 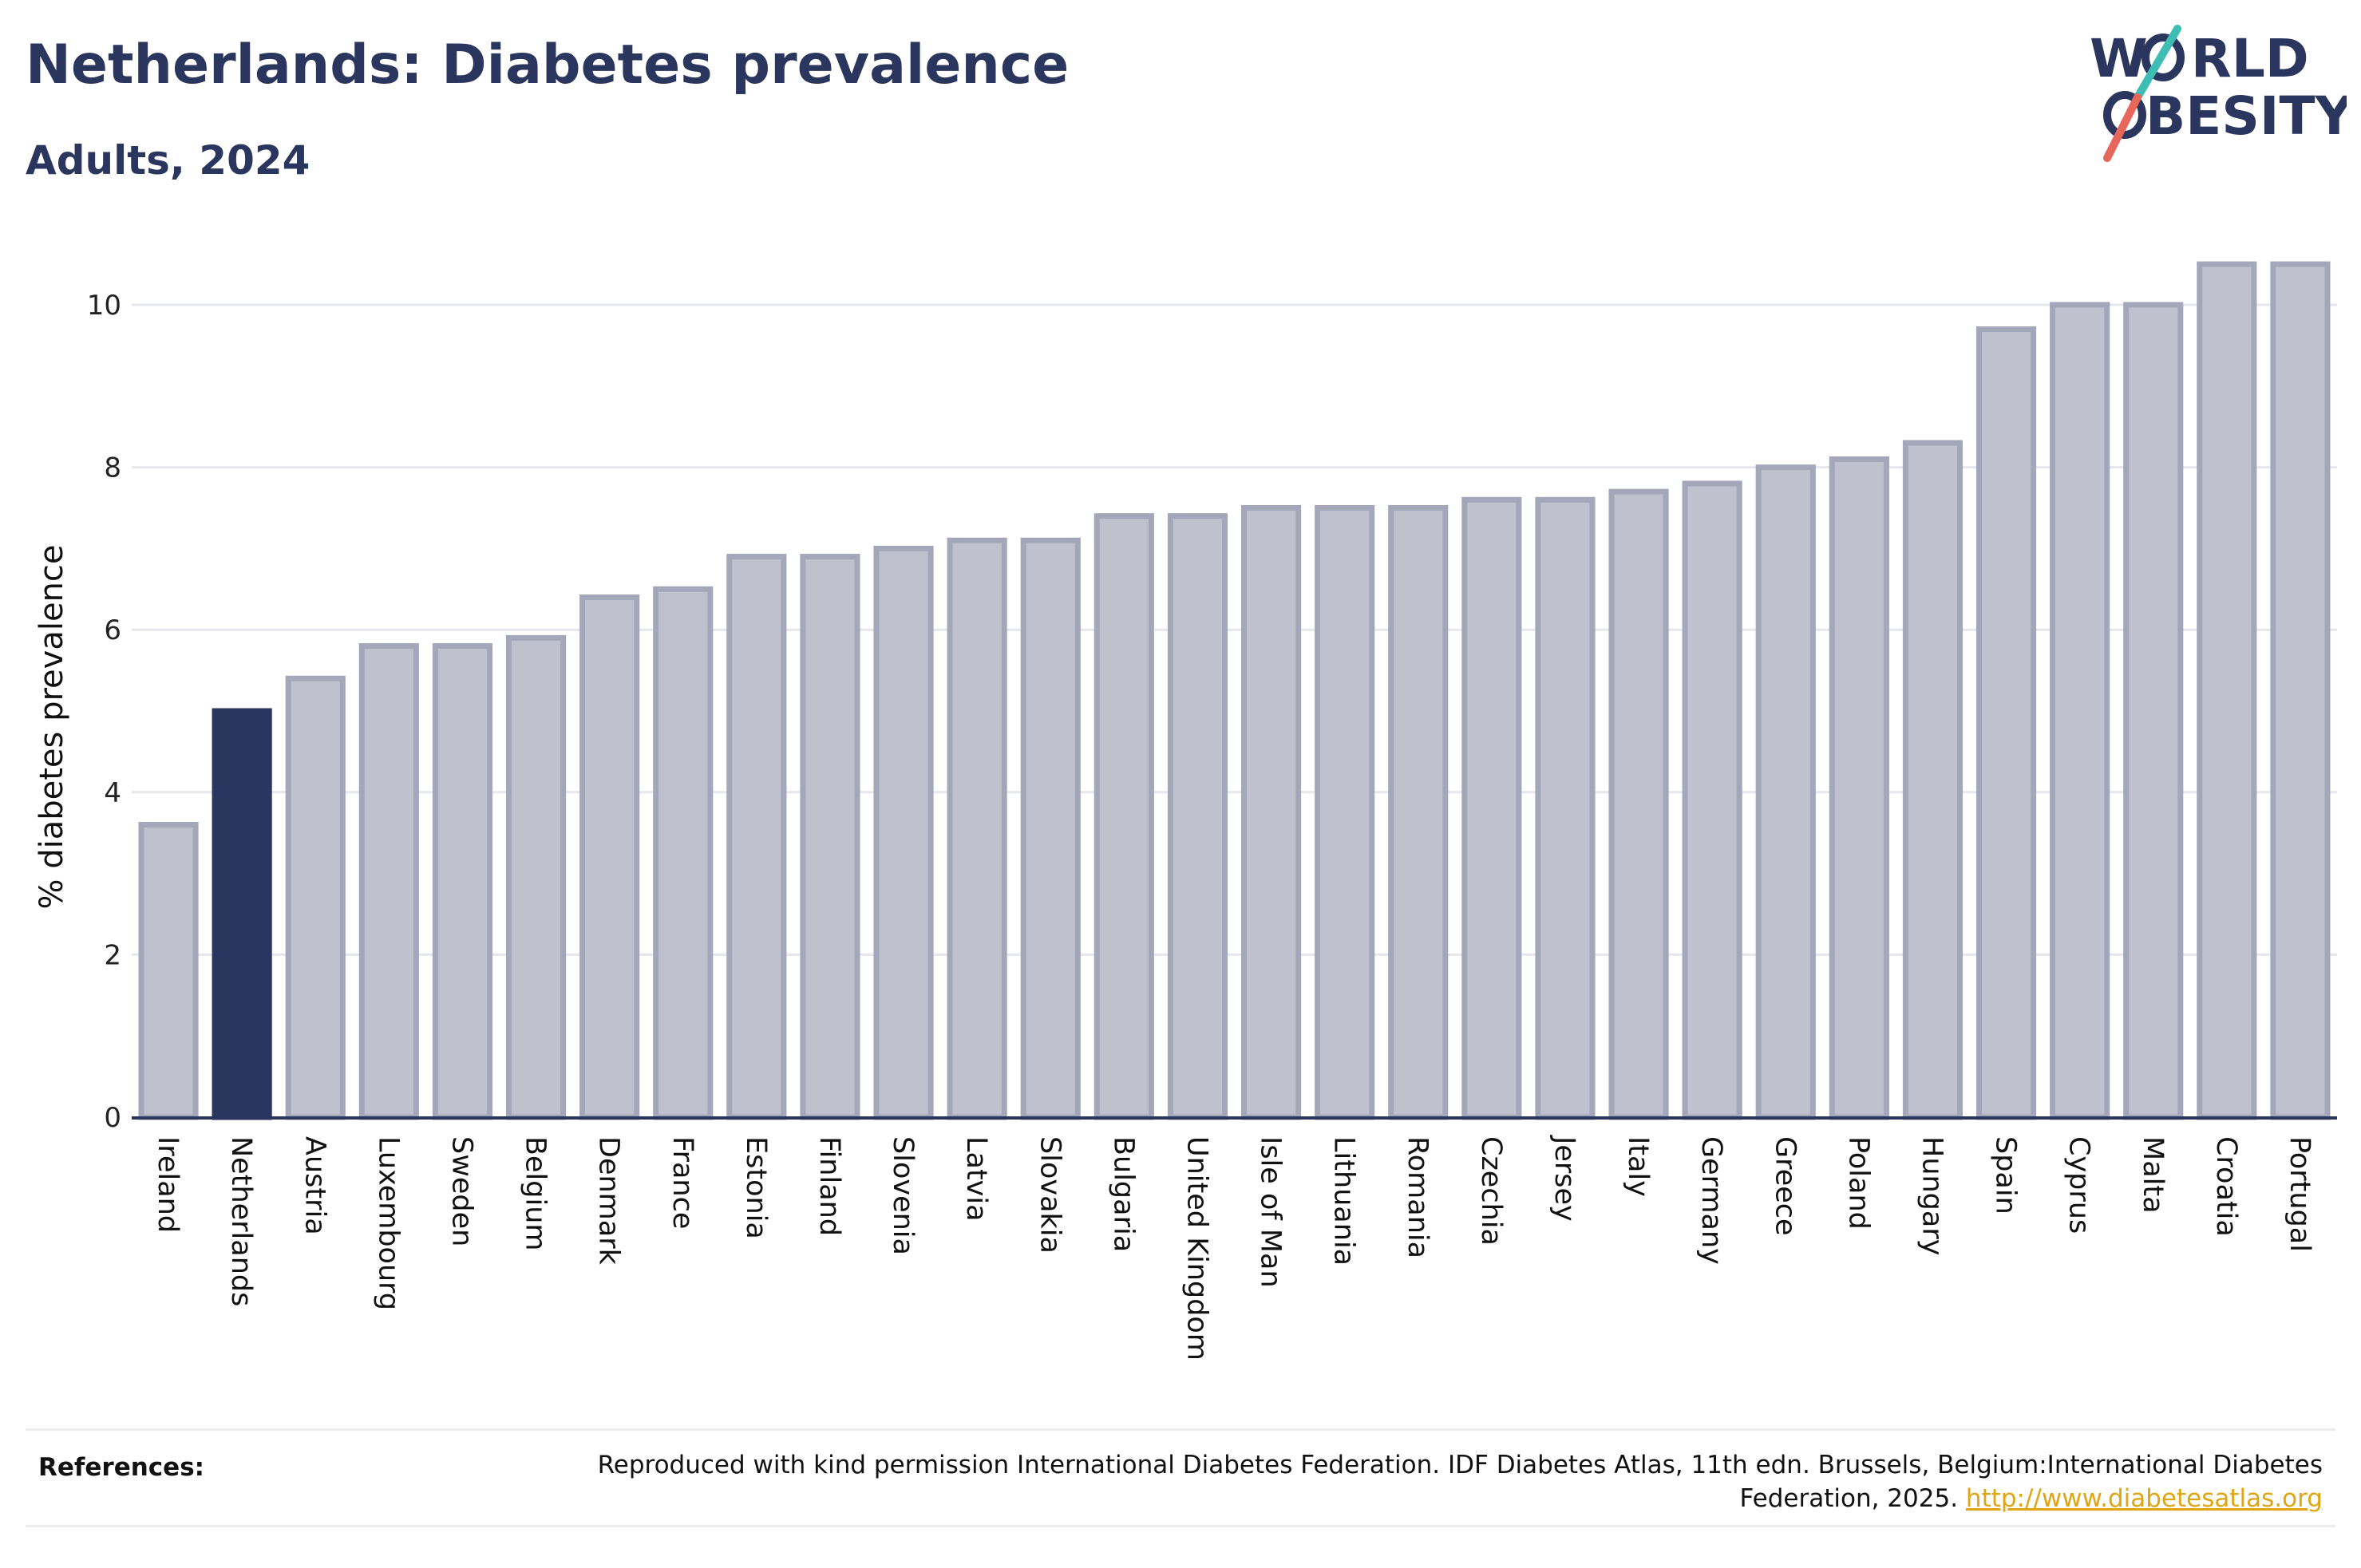 I want to click on x-tick-label: Germany, so click(x=1711, y=1200).